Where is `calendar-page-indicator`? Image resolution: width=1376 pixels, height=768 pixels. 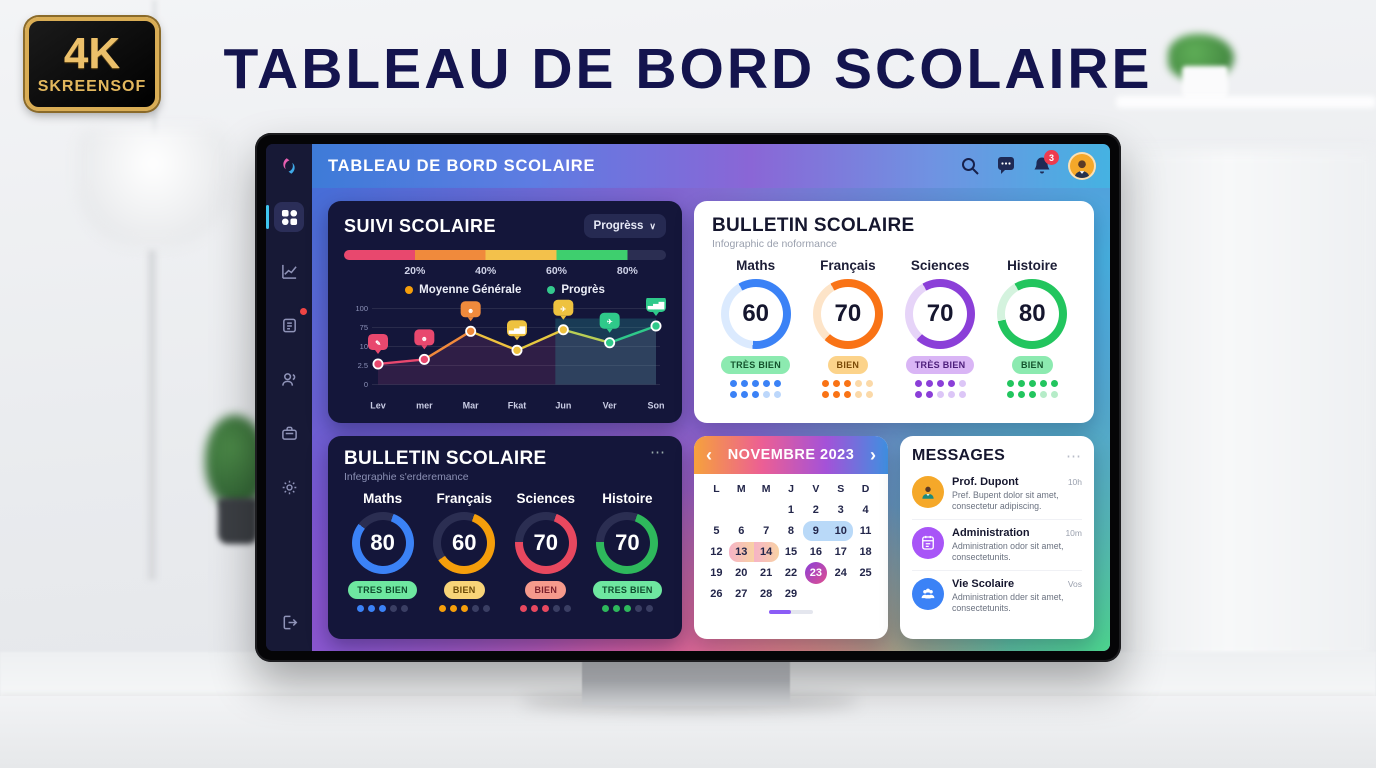
calendar-page-indicator is located at coordinates (791, 612).